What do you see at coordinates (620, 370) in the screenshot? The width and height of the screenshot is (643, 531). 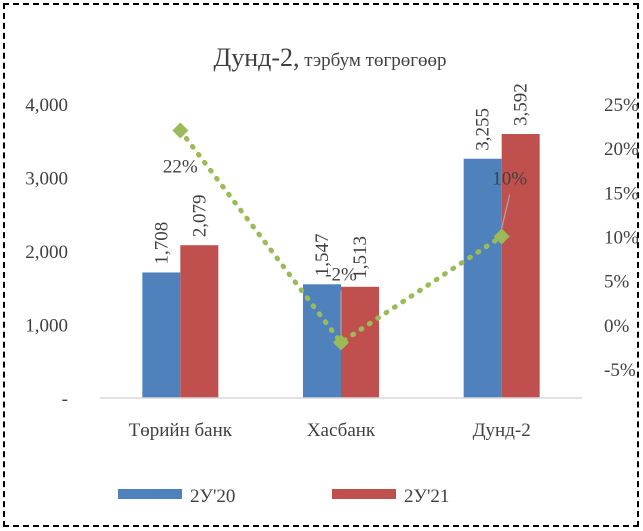 I see `right-tick-label: -5%` at bounding box center [620, 370].